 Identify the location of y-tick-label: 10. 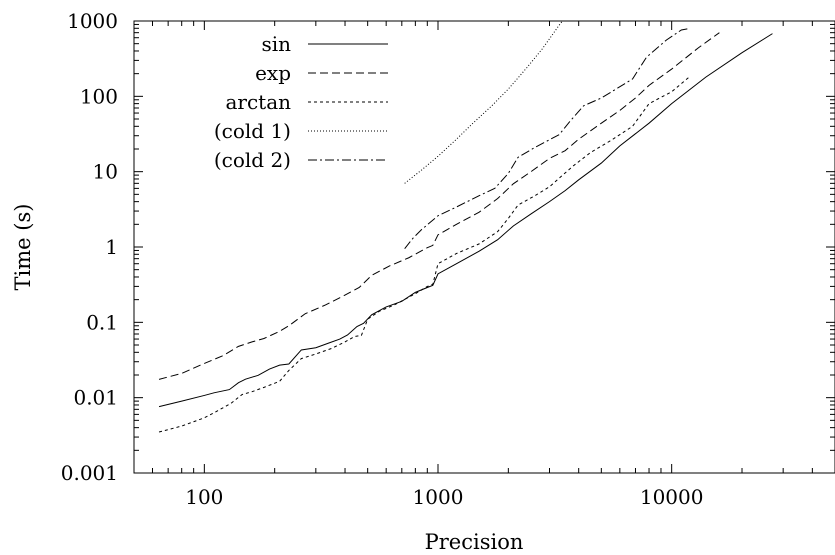
(105, 172).